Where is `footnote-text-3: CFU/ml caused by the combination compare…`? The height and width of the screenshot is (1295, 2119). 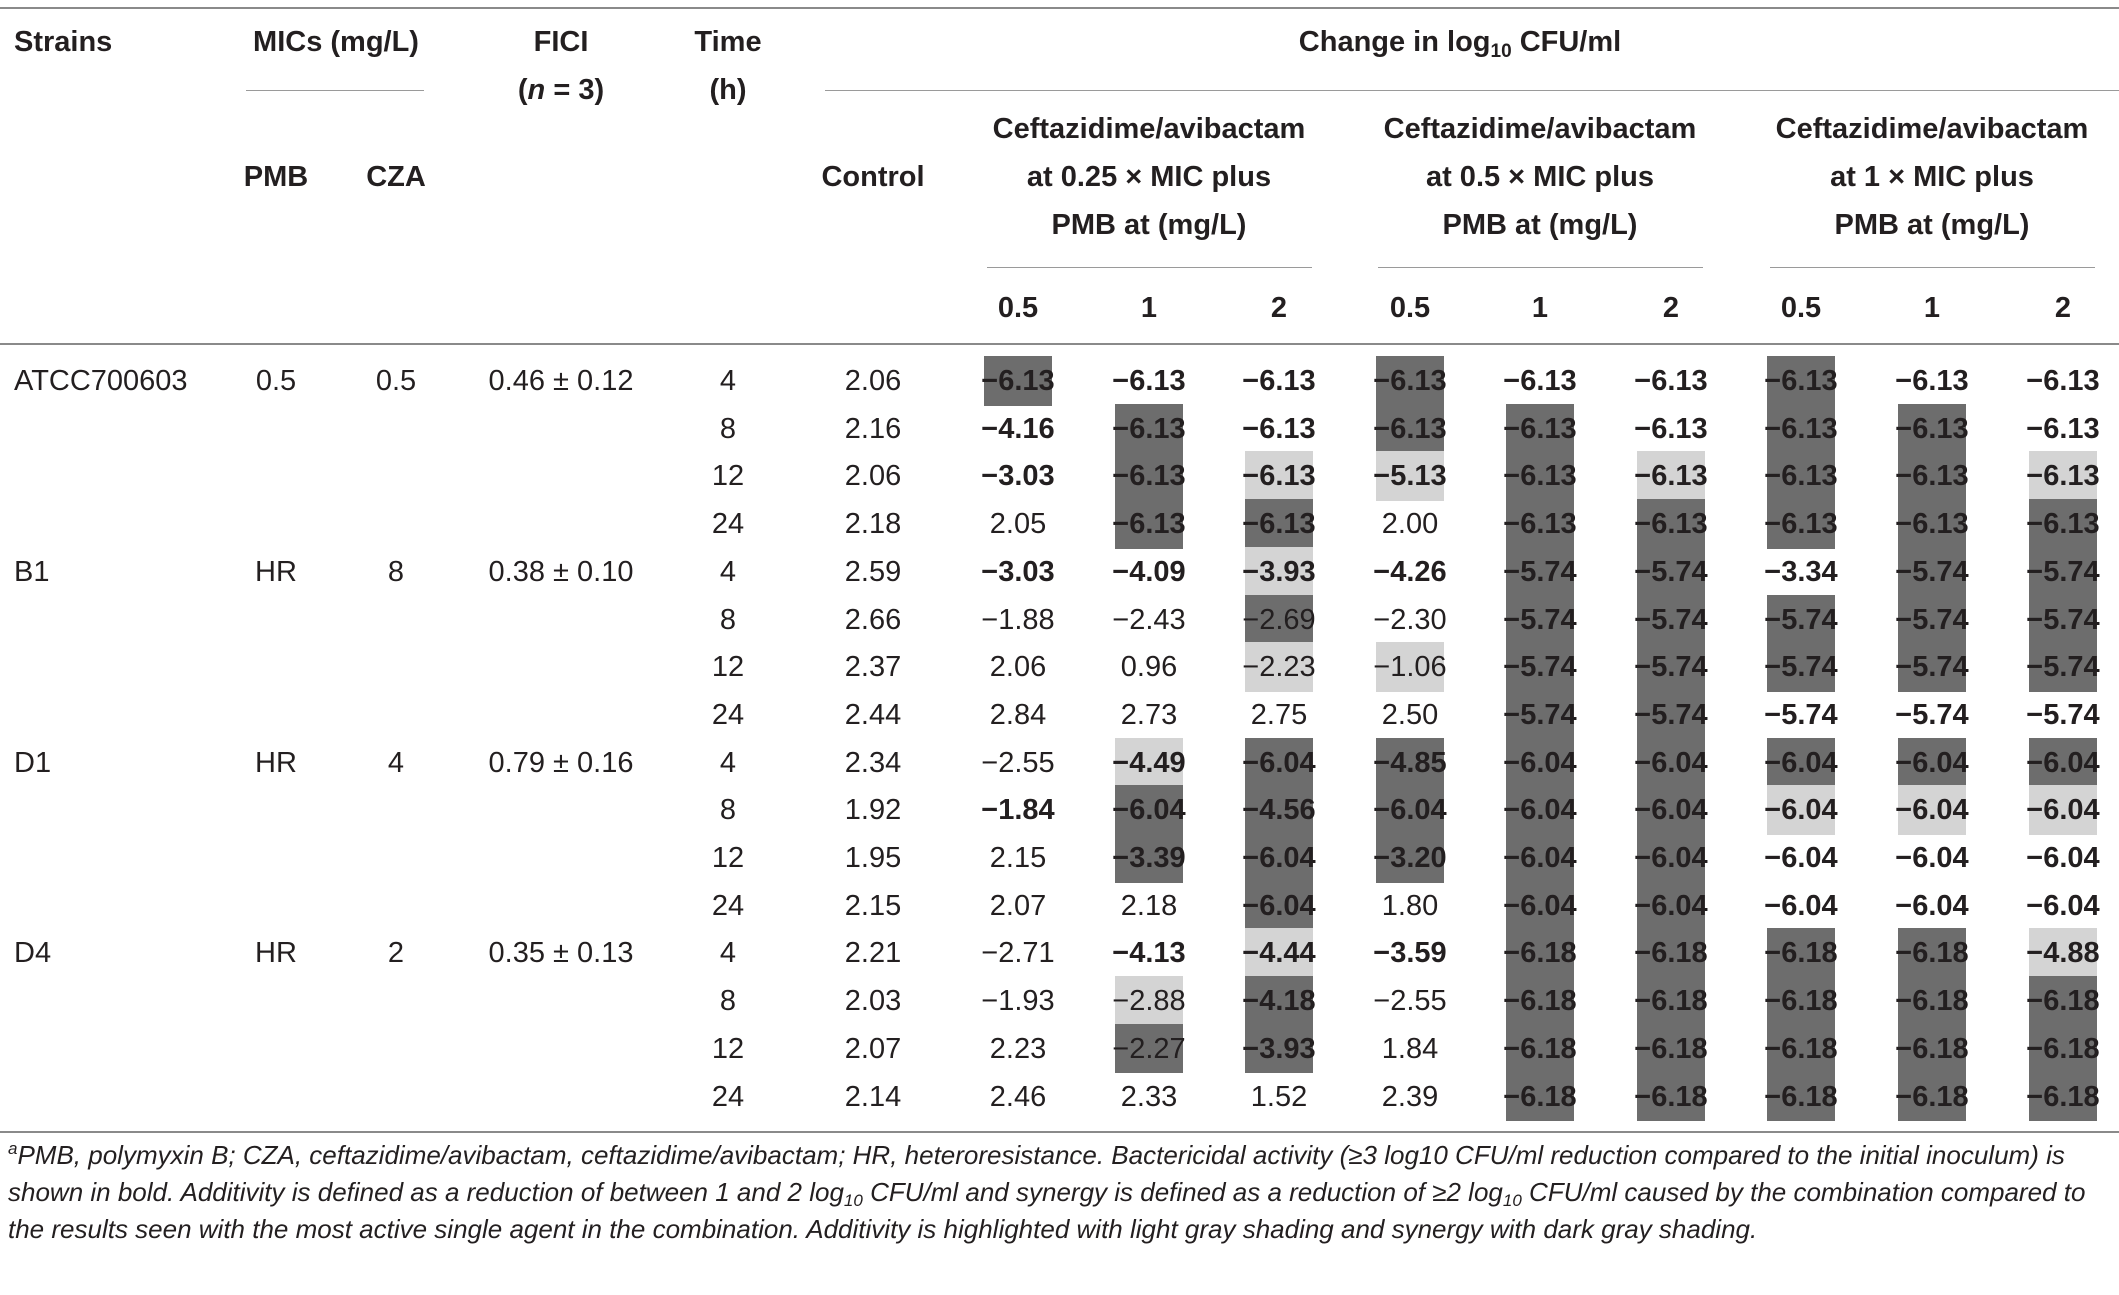
footnote-text-3: CFU/ml caused by the combination compare… is located at coordinates (1047, 1210).